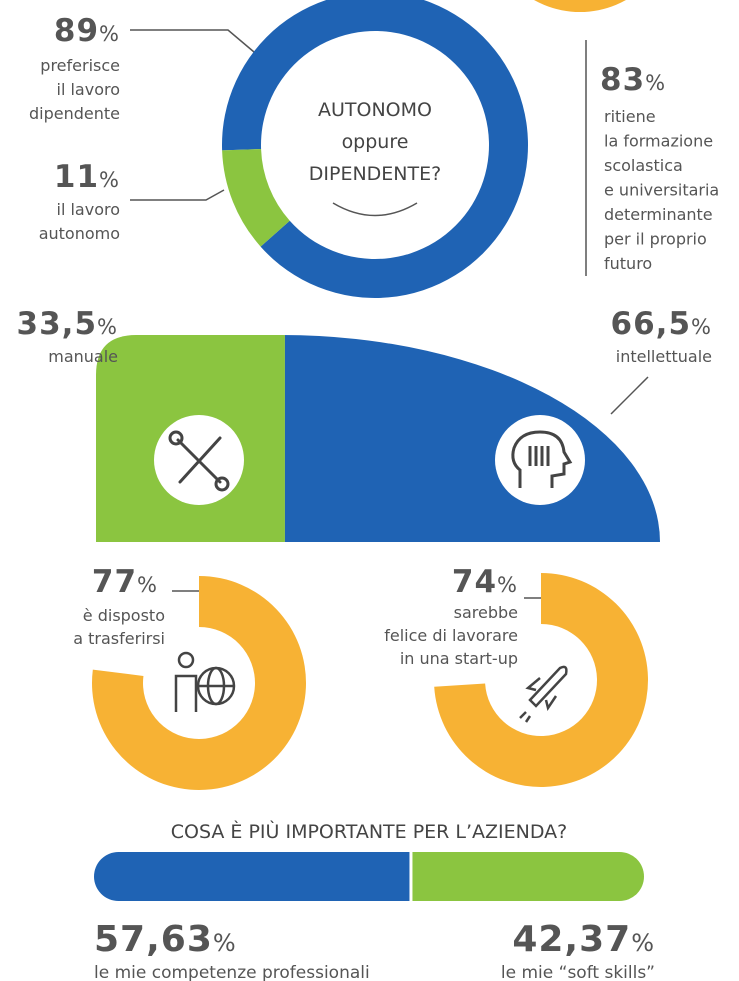  Describe the element at coordinates (125, 582) in the screenshot. I see `value-label: 77%` at that location.